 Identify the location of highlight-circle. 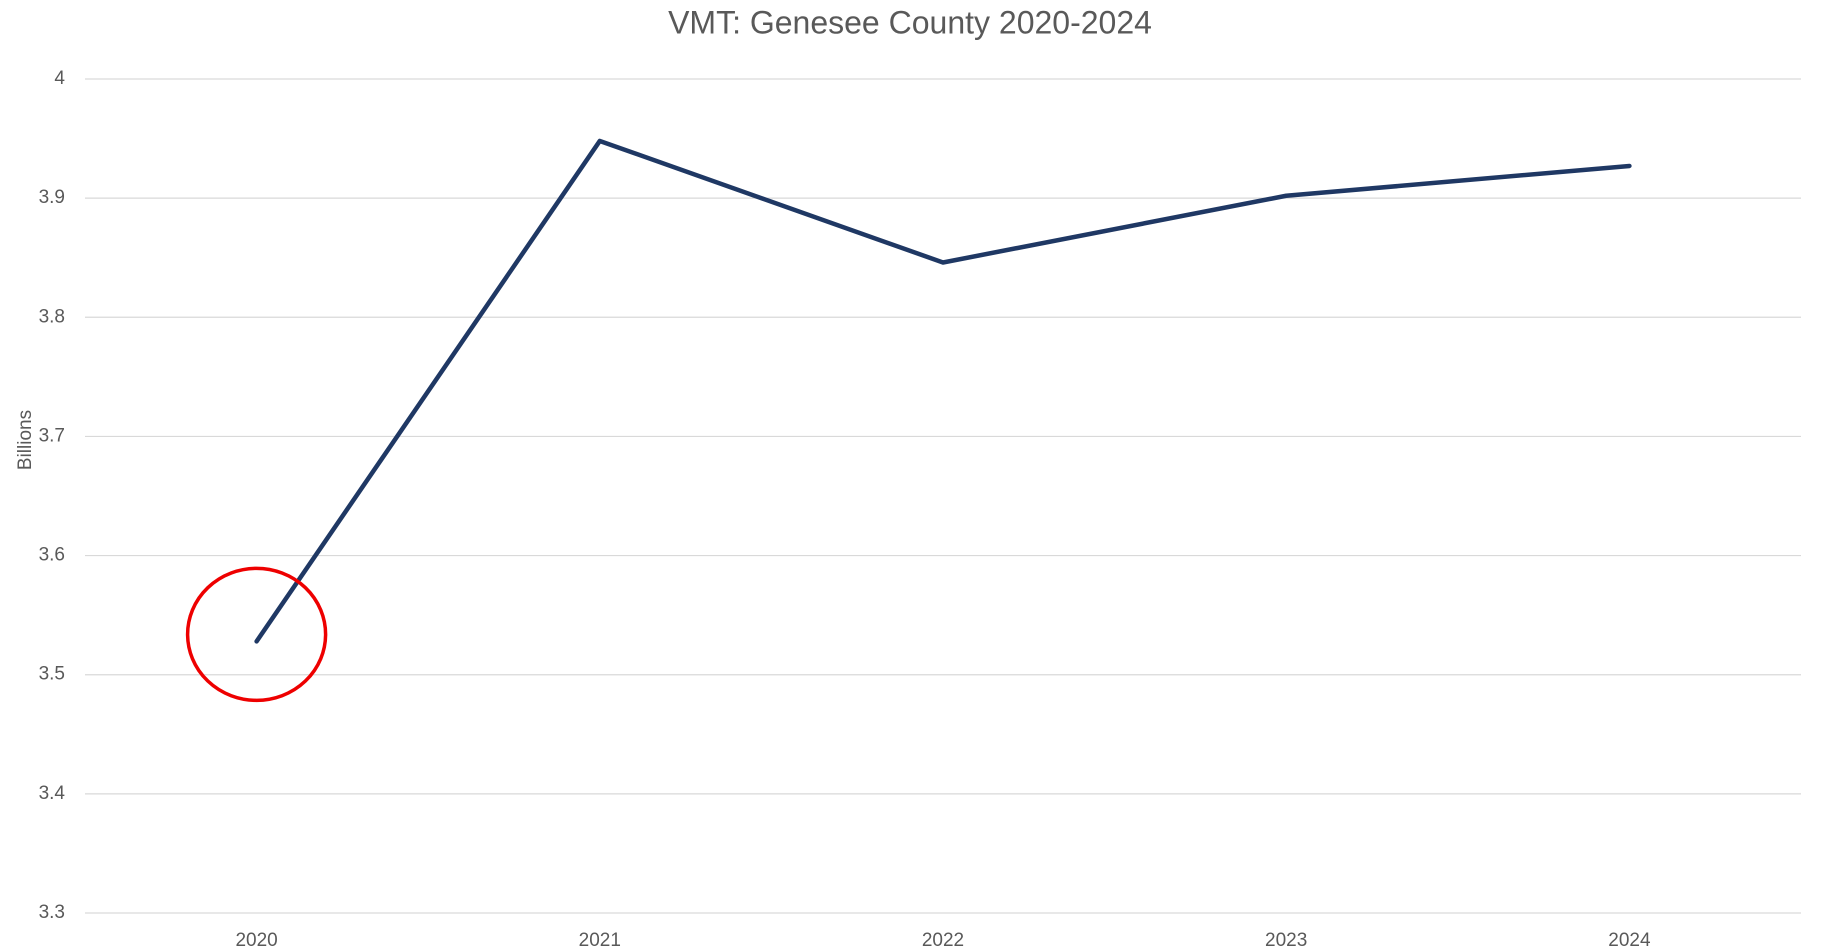
(256, 634).